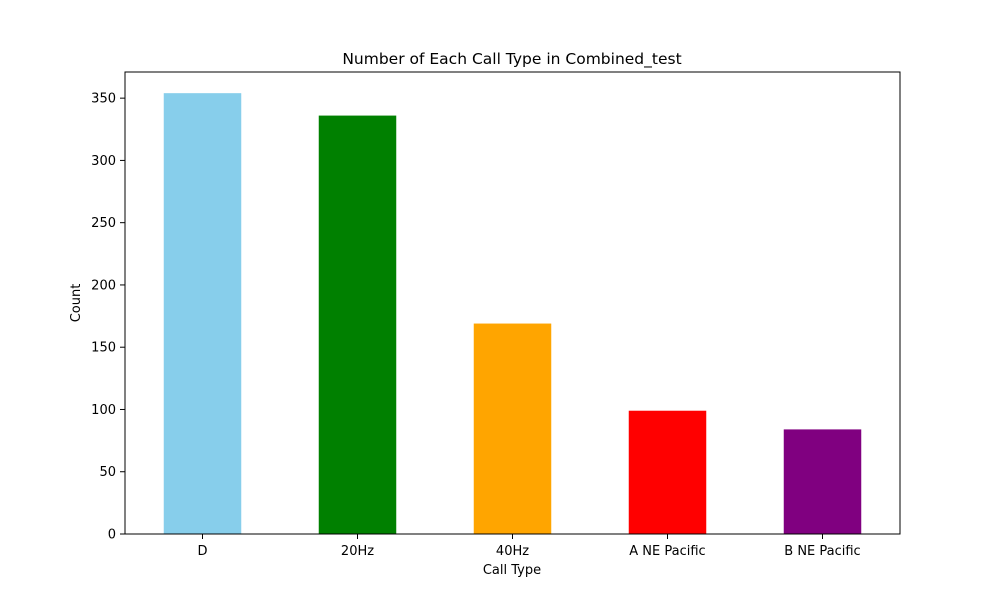 This screenshot has height=604, width=1000. Describe the element at coordinates (112, 535) in the screenshot. I see `y-tick-label: 0` at that location.